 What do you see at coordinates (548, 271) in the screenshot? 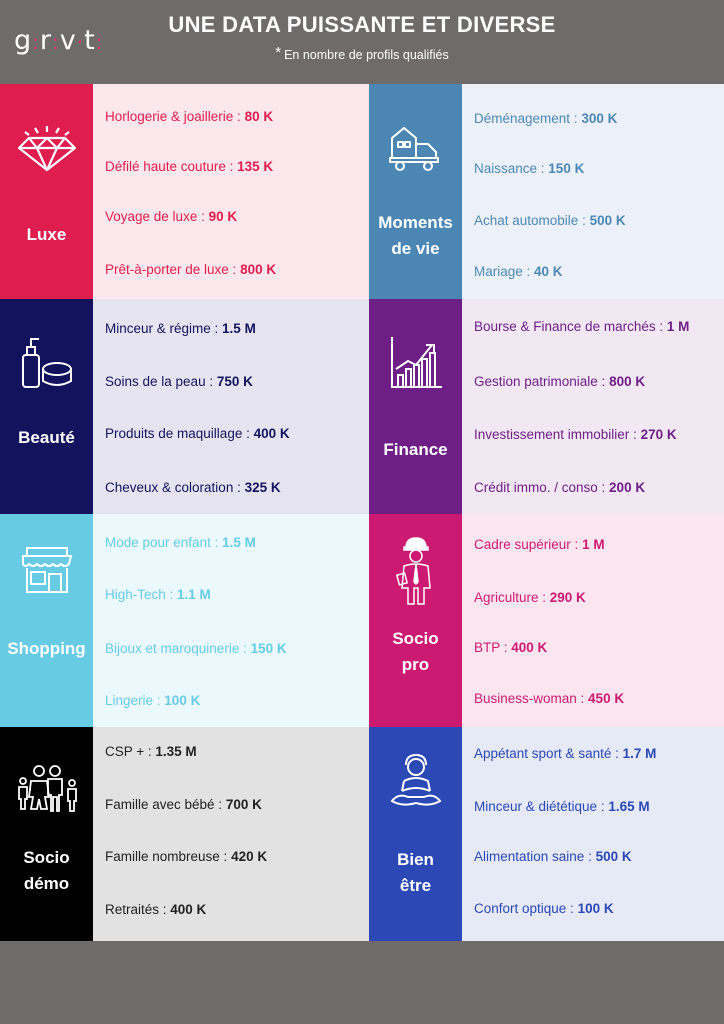
I see `item-value: 40 K` at bounding box center [548, 271].